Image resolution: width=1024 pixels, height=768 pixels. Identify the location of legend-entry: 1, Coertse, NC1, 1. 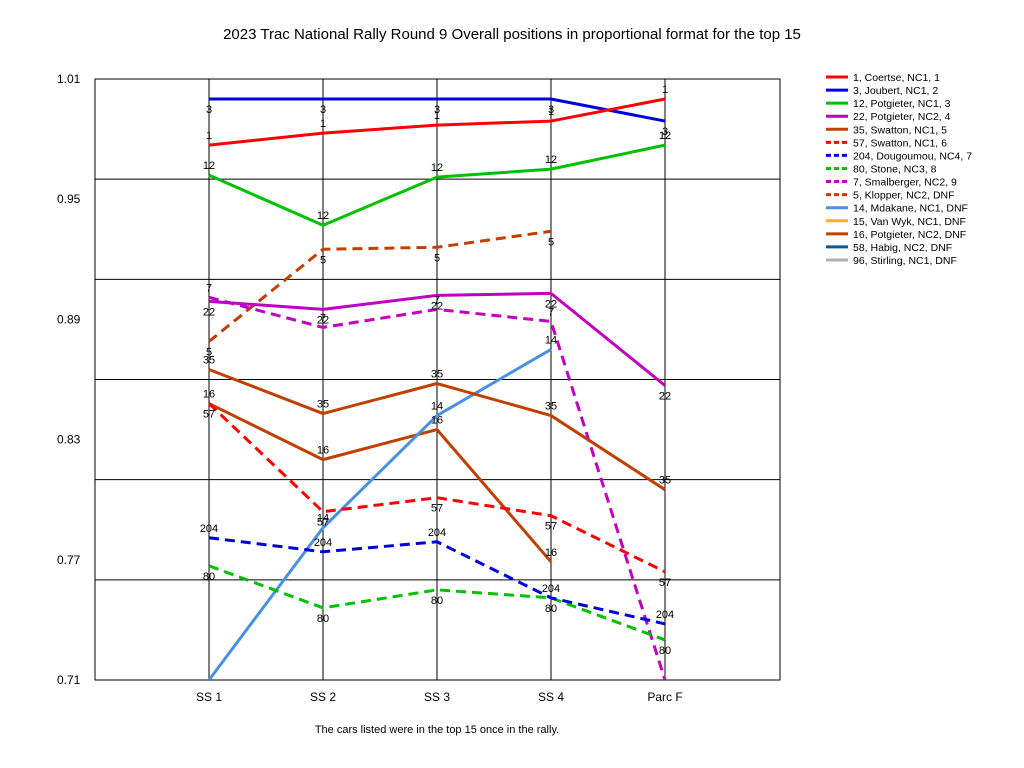
(896, 78).